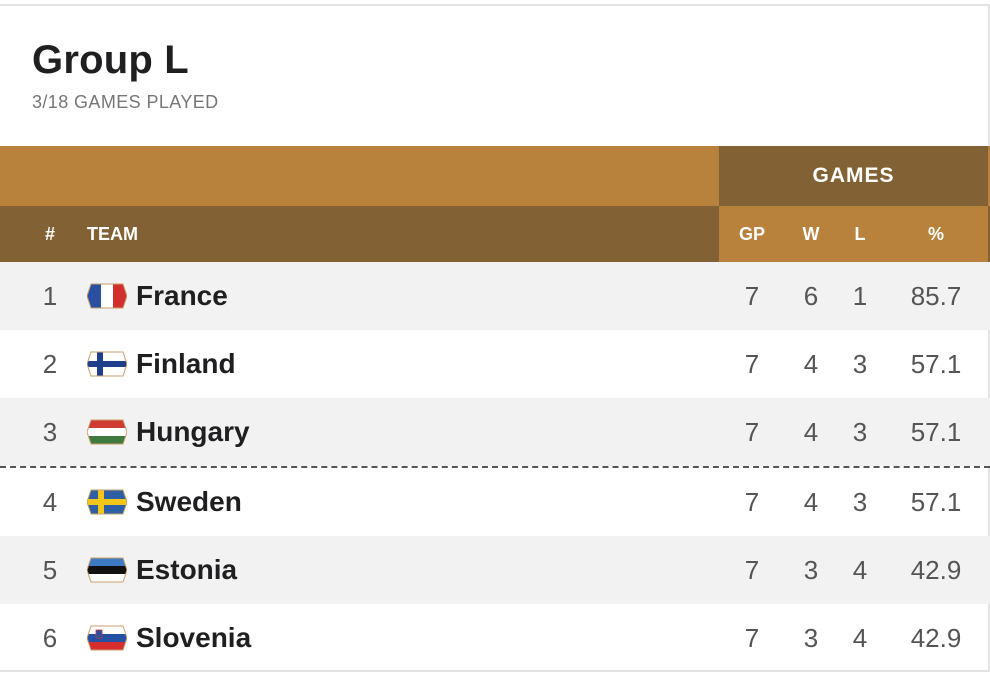 The width and height of the screenshot is (990, 676). What do you see at coordinates (107, 638) in the screenshot?
I see `slovenia-flag-icon` at bounding box center [107, 638].